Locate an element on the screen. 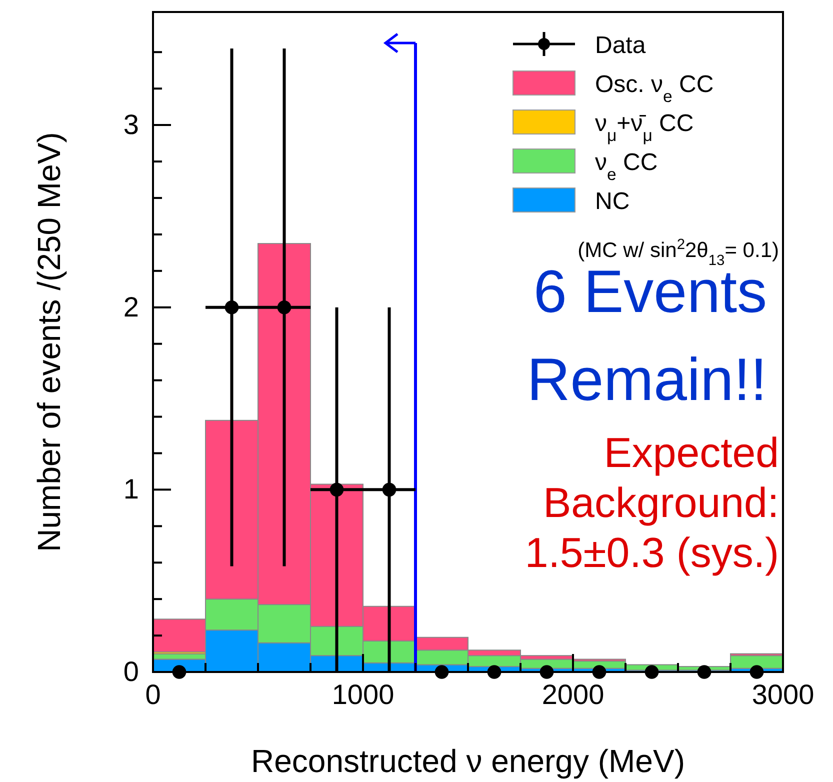 The image size is (833, 782). legend-label: ν$_{e}$ CC is located at coordinates (626, 166).